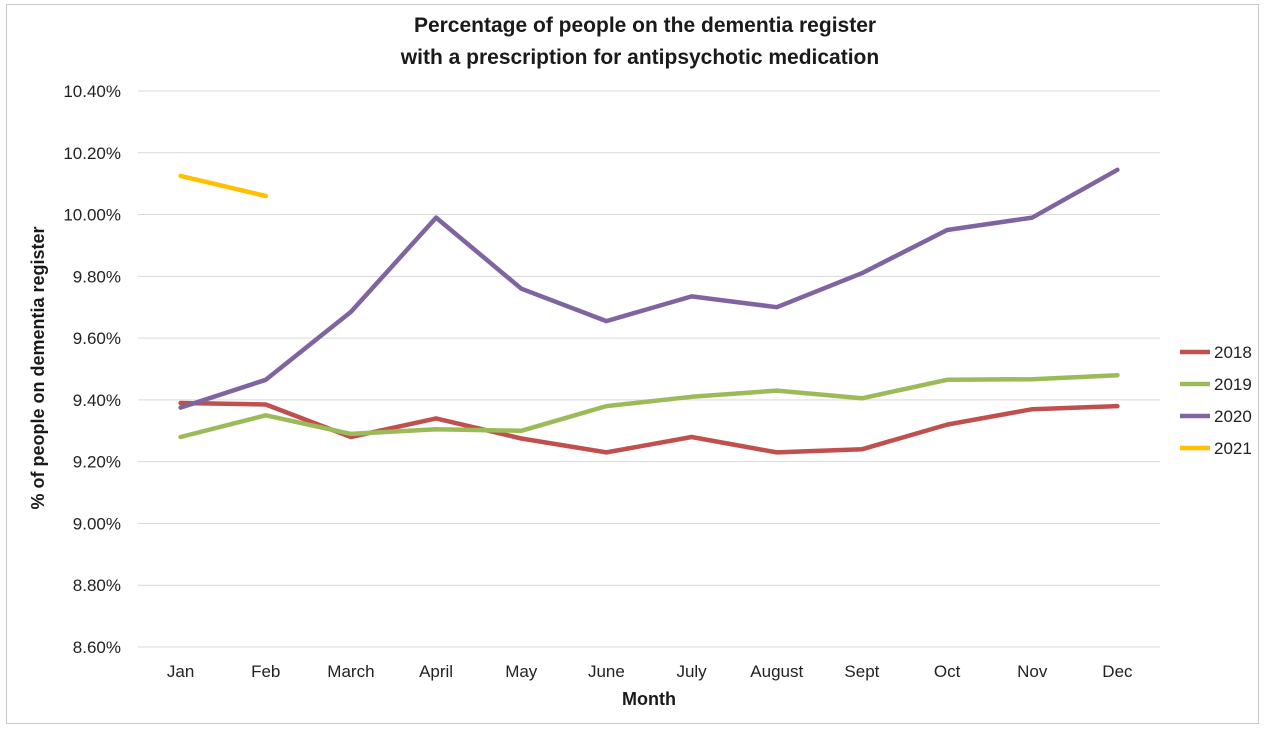 The image size is (1267, 729). Describe the element at coordinates (1233, 384) in the screenshot. I see `legend-label-2019: 2019` at that location.